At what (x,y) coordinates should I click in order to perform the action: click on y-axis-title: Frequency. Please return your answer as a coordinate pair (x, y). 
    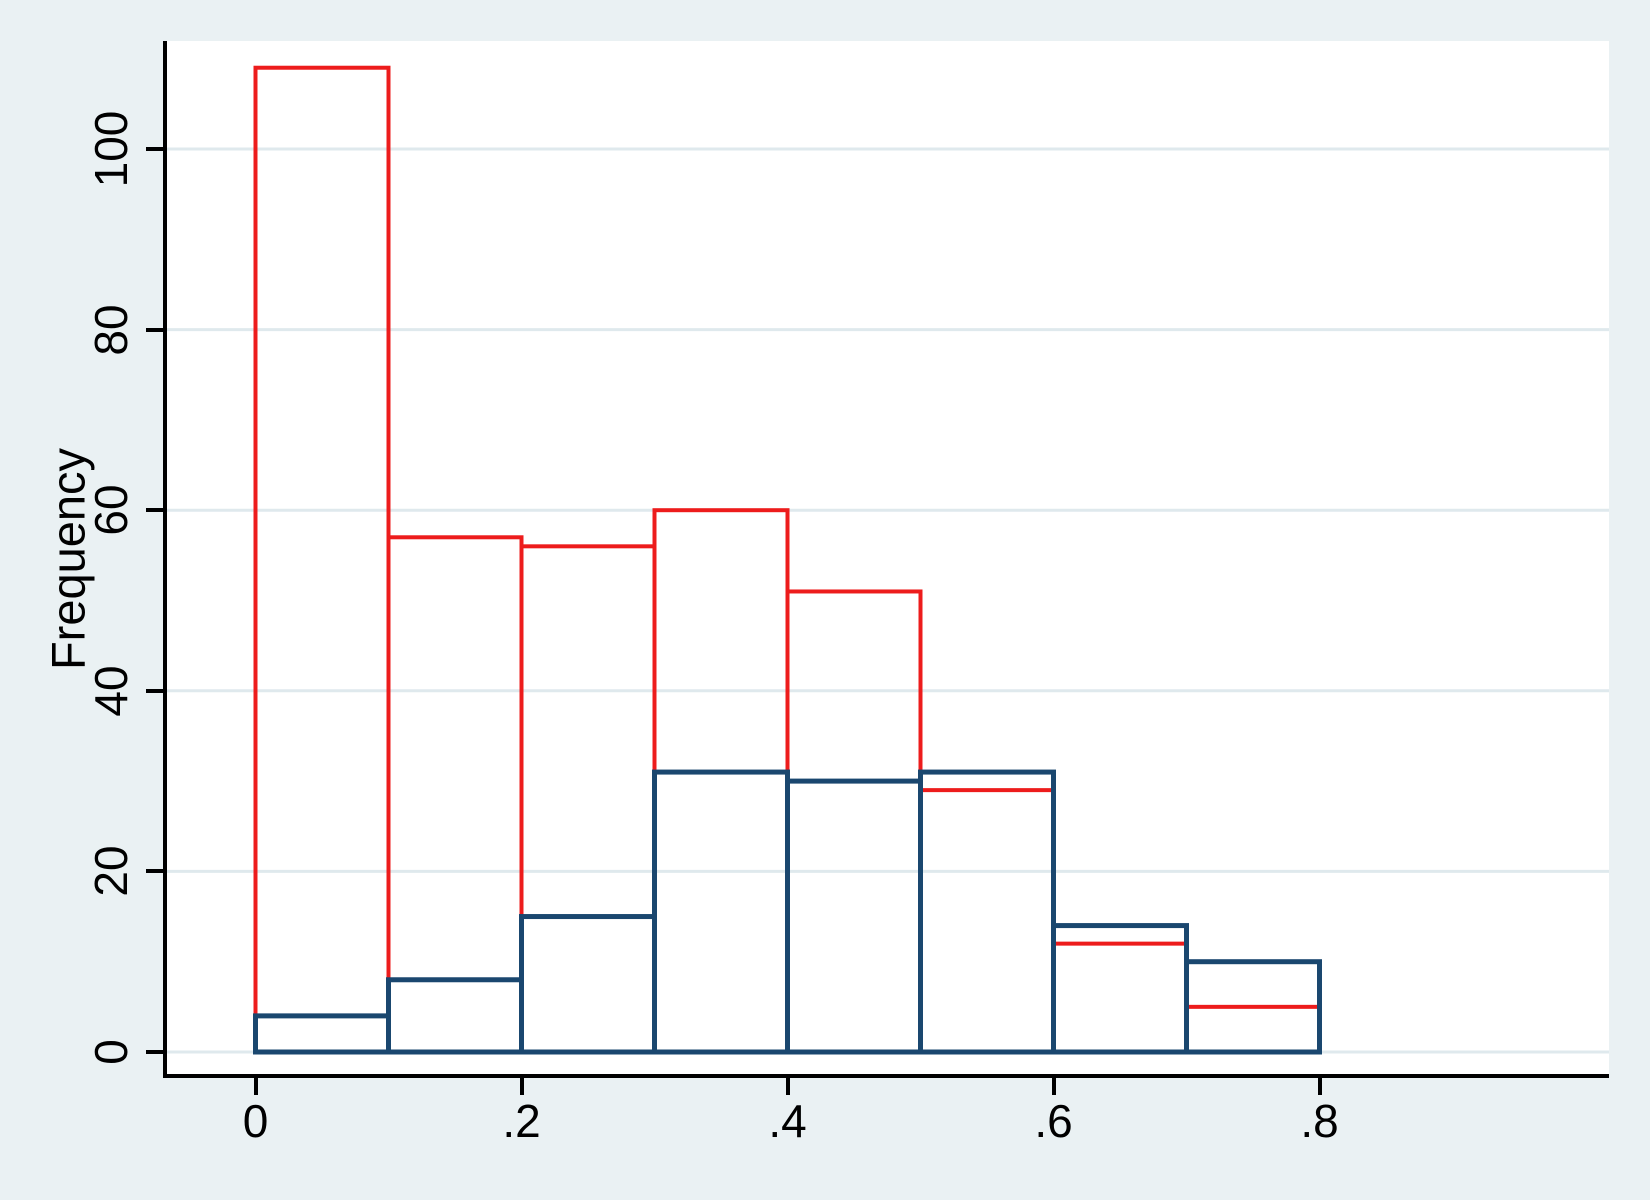
    Looking at the image, I should click on (68, 559).